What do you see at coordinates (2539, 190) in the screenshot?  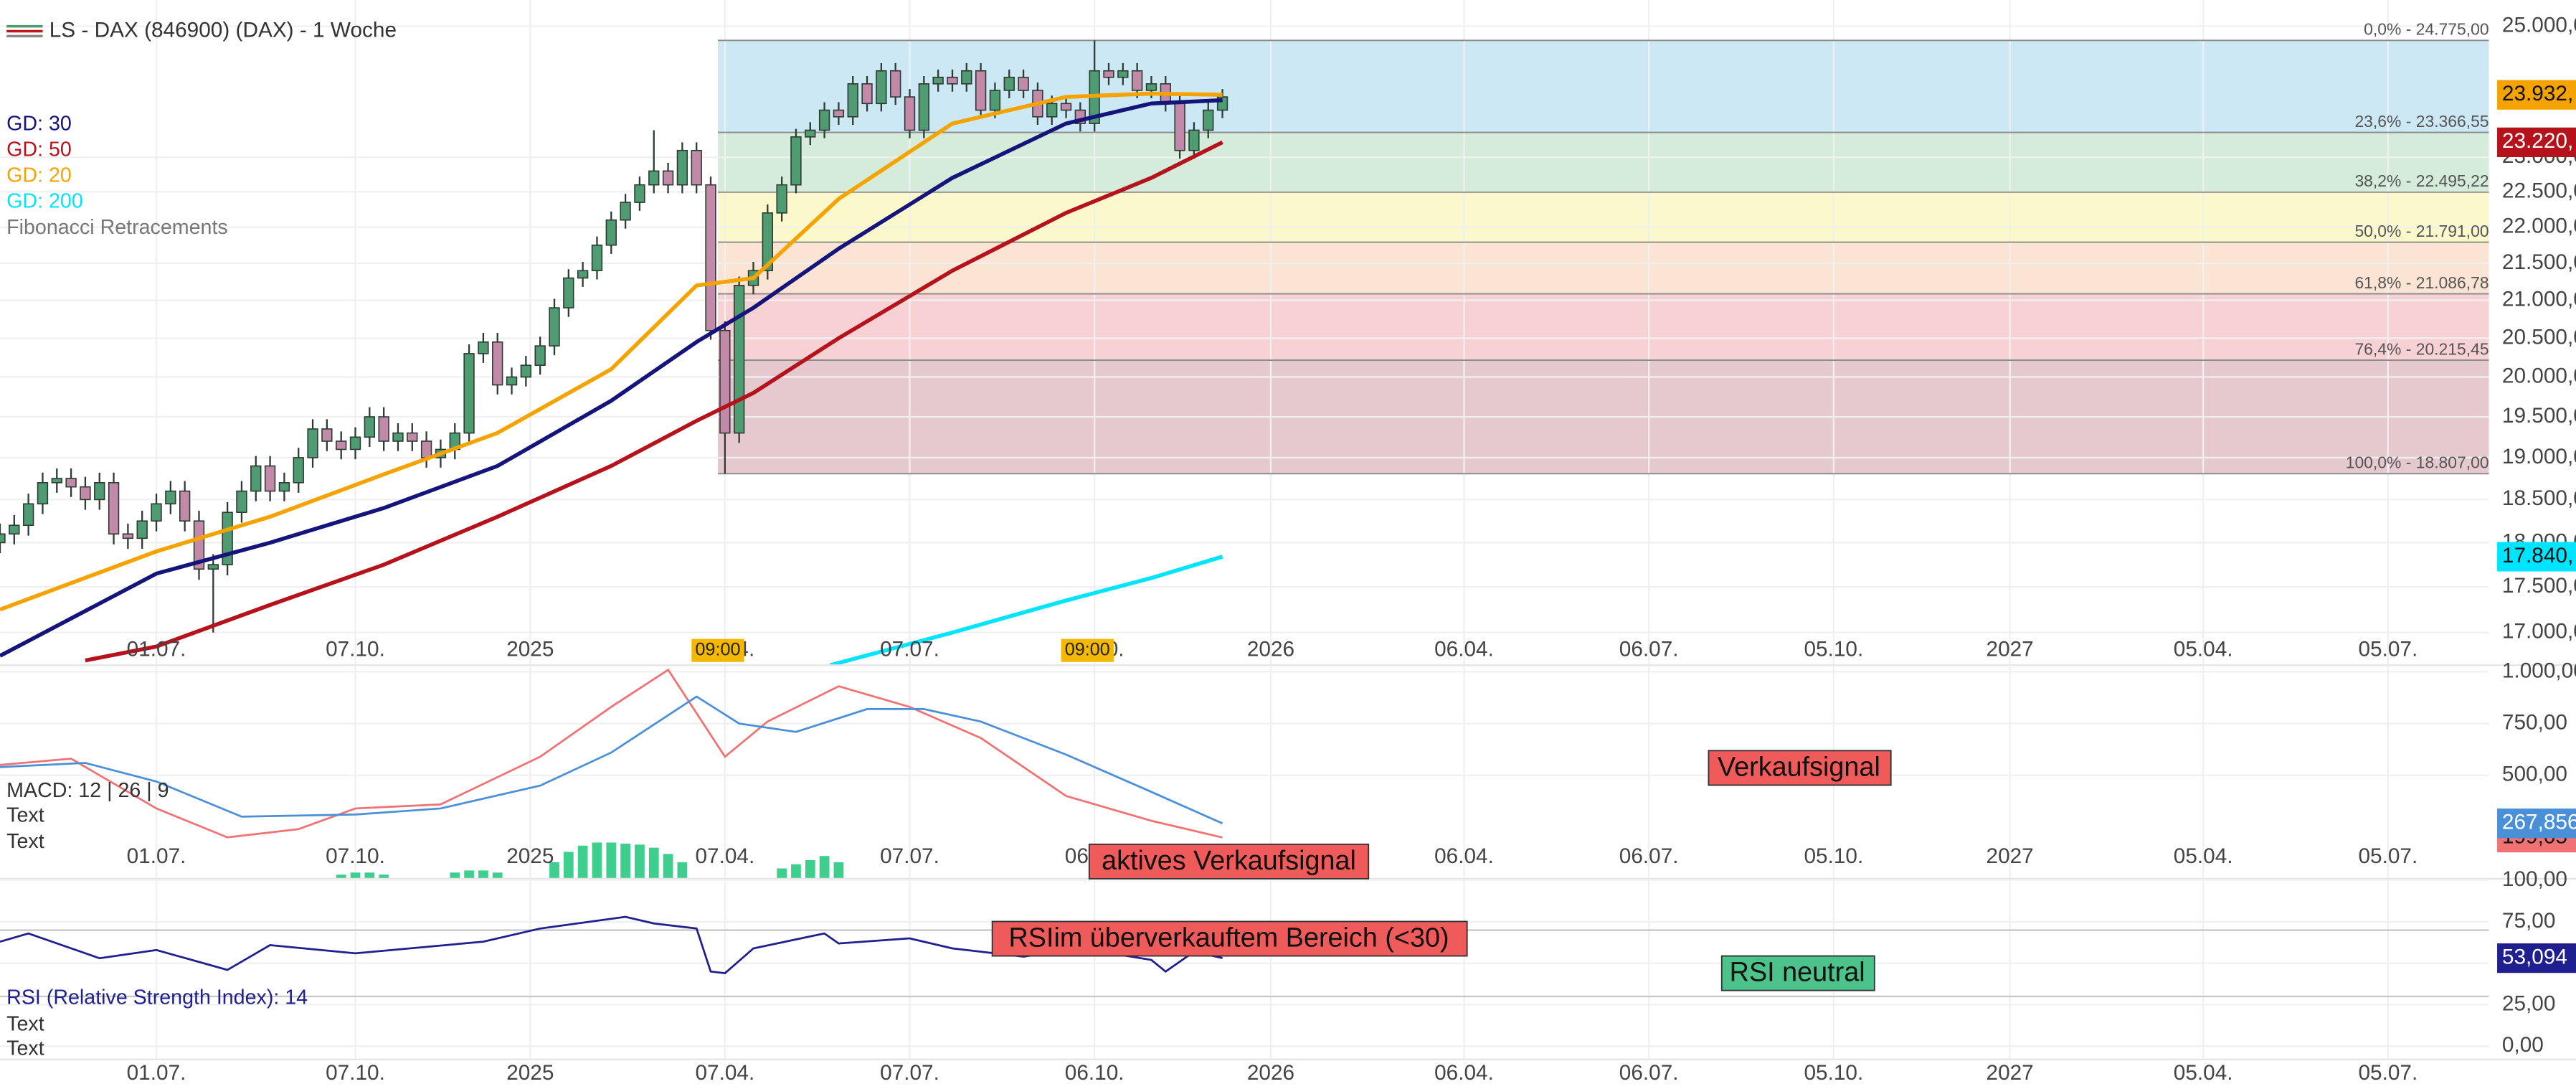 I see `y-tick-label: 22.500,00` at bounding box center [2539, 190].